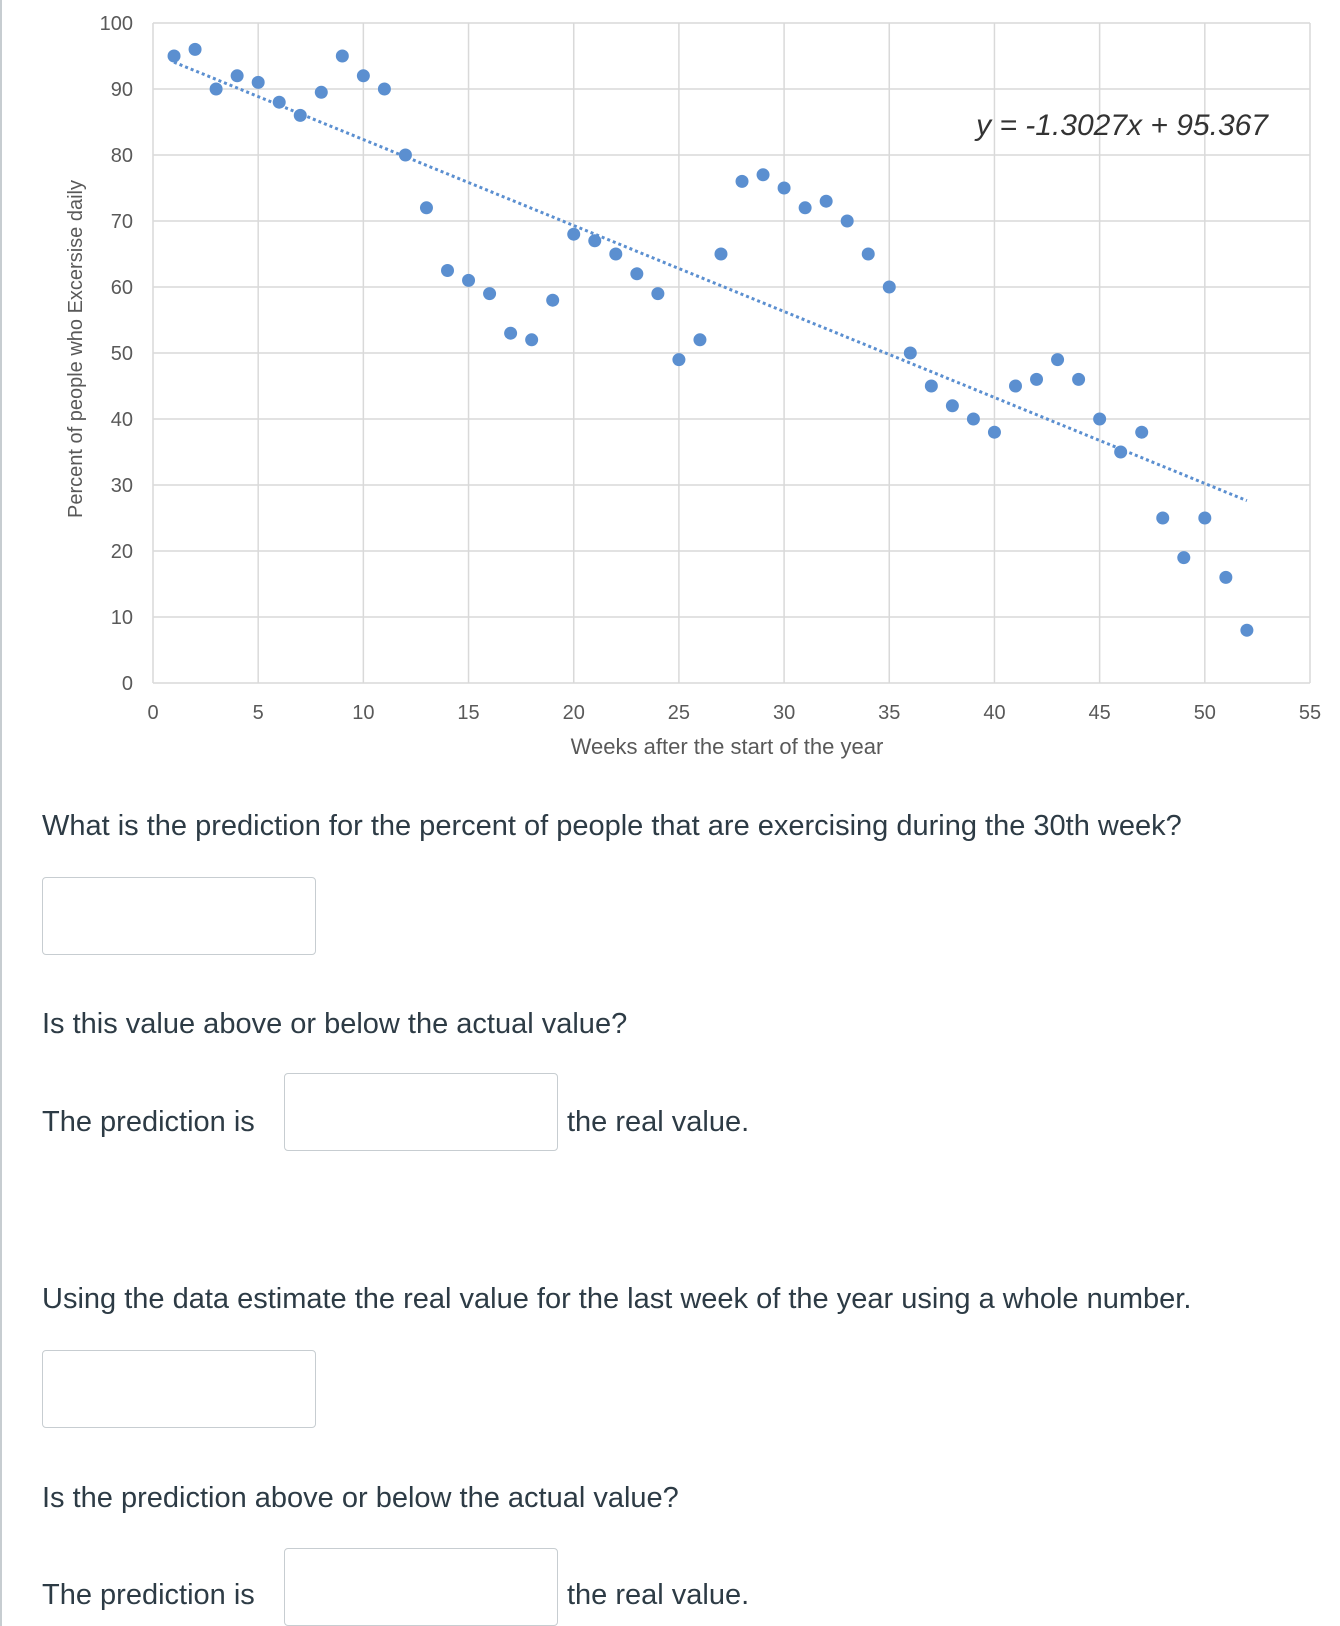 Image resolution: width=1340 pixels, height=1626 pixels. I want to click on answer-4-box, so click(421, 1587).